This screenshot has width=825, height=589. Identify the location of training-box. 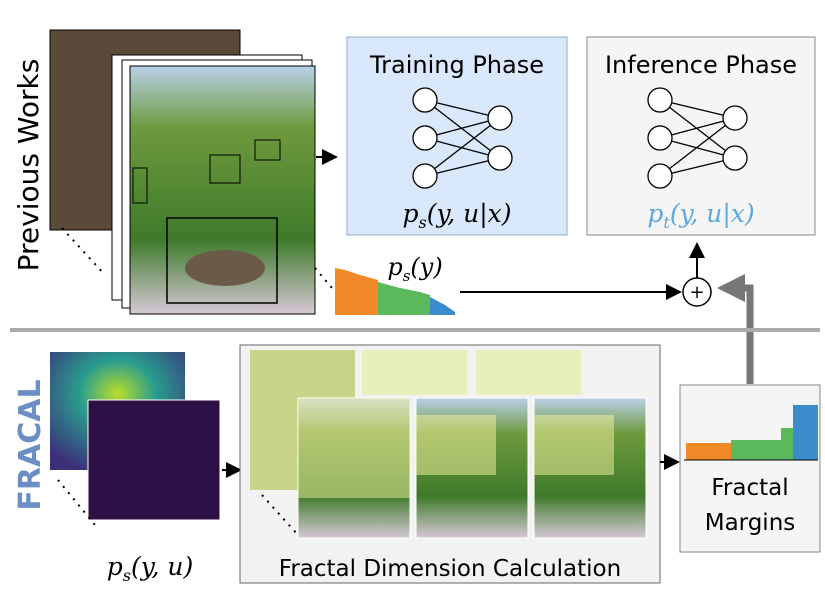
(457, 136).